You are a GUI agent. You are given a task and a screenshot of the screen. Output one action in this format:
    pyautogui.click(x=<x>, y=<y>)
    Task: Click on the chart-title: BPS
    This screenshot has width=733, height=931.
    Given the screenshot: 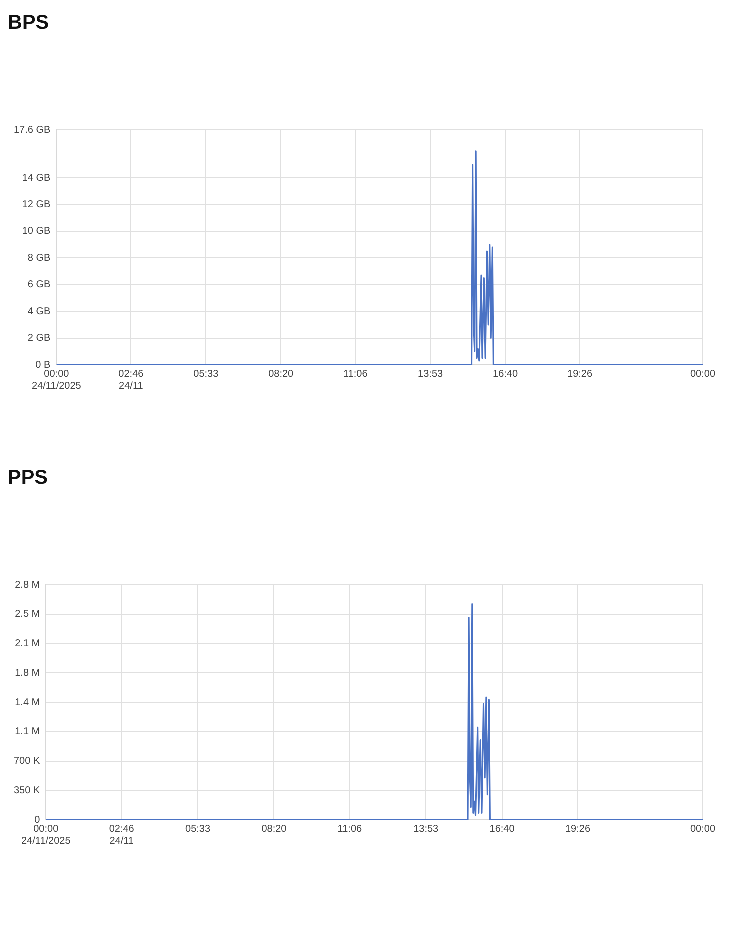 What is the action you would take?
    pyautogui.click(x=29, y=23)
    